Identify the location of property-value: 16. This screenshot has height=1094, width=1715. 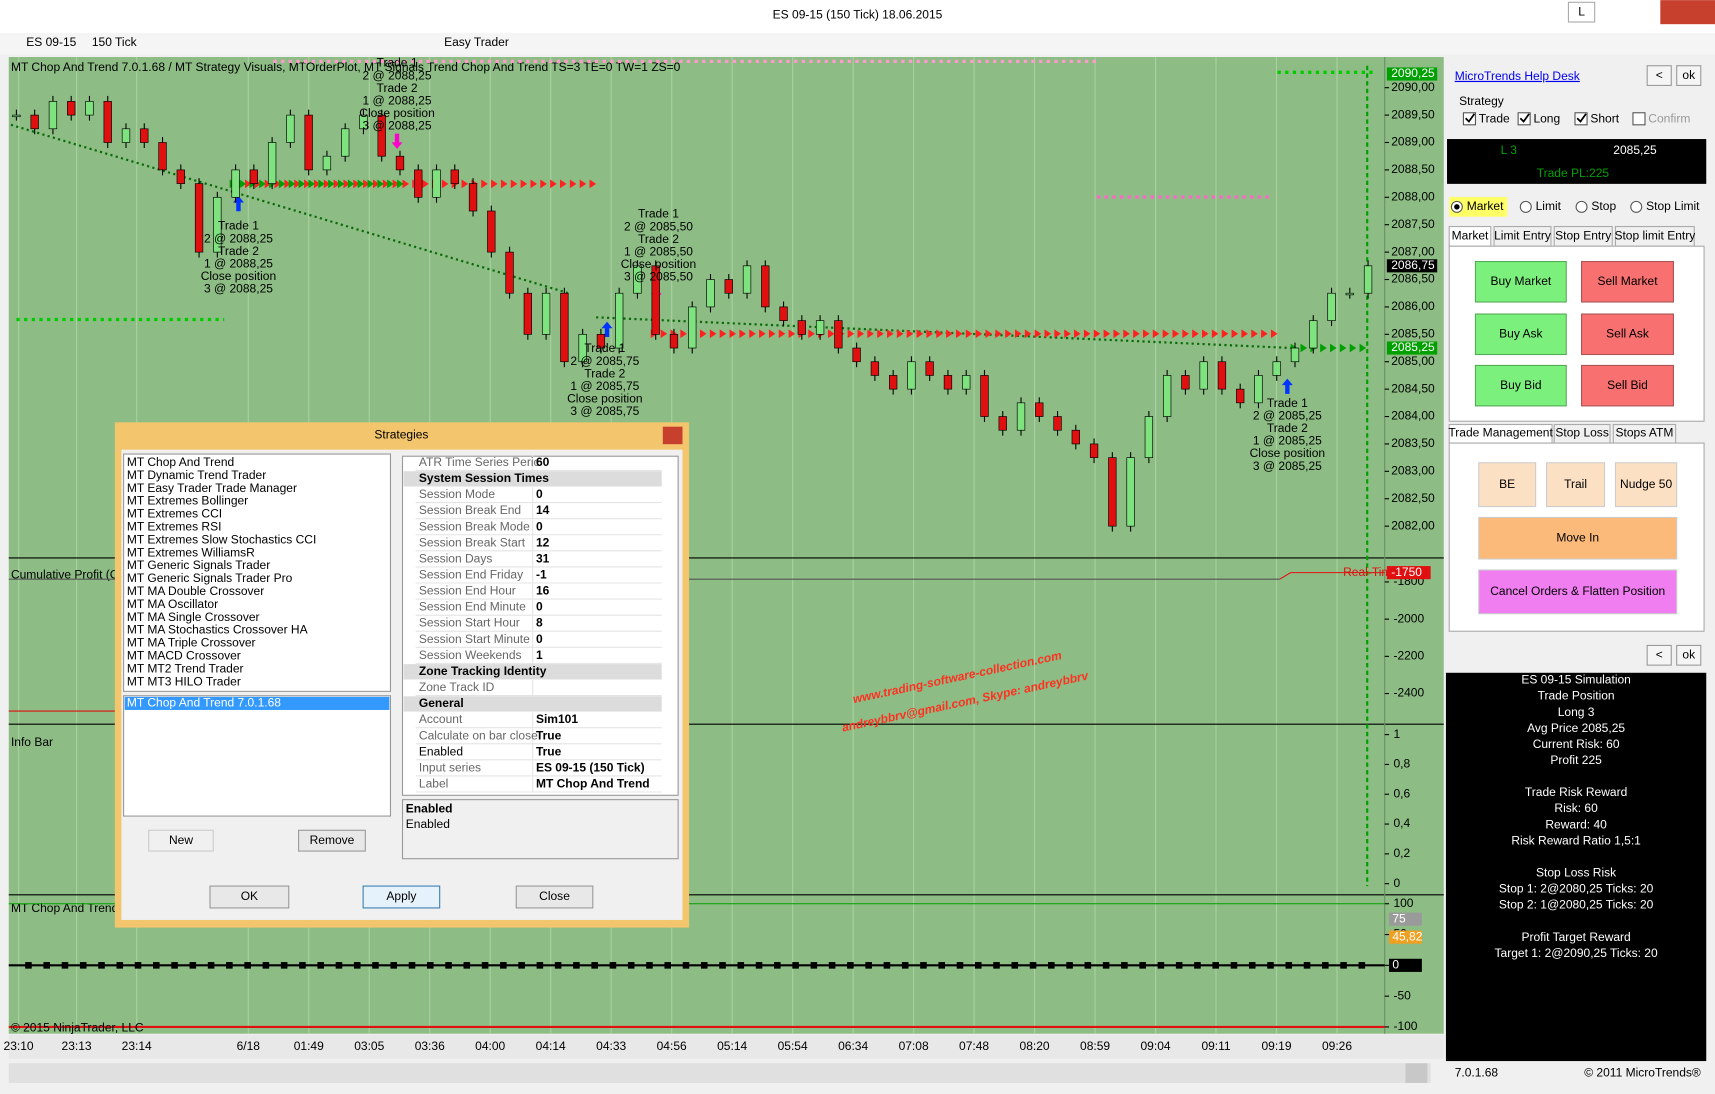
(543, 591).